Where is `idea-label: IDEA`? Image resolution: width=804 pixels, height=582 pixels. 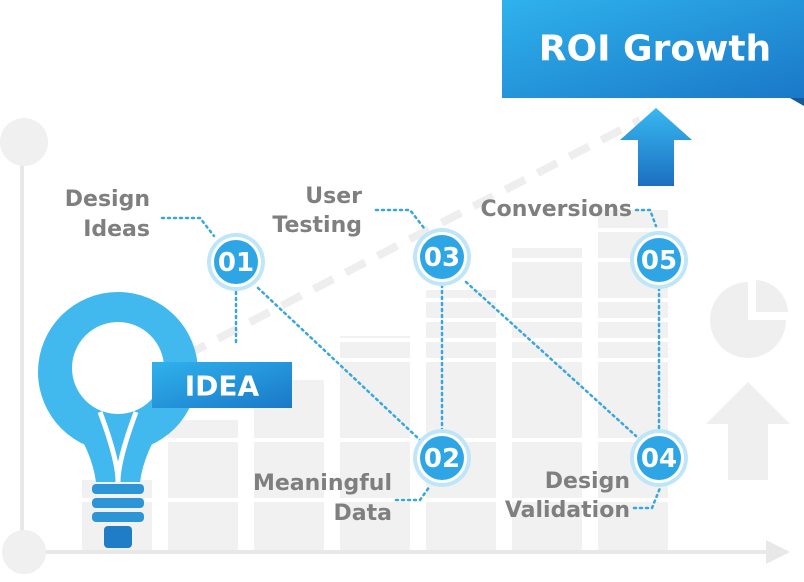 idea-label: IDEA is located at coordinates (222, 386).